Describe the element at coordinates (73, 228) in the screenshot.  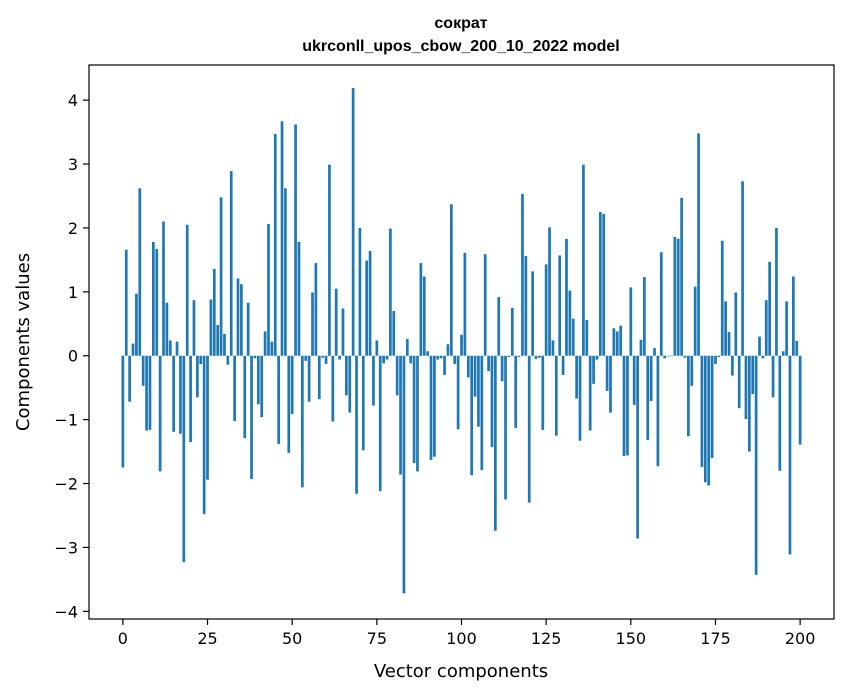
I see `y-tick-label: 2` at that location.